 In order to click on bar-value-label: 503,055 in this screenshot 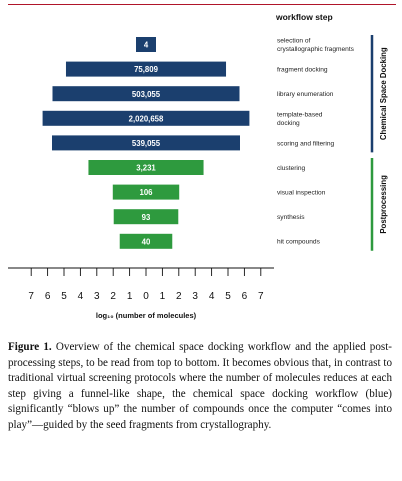, I will do `click(146, 94)`.